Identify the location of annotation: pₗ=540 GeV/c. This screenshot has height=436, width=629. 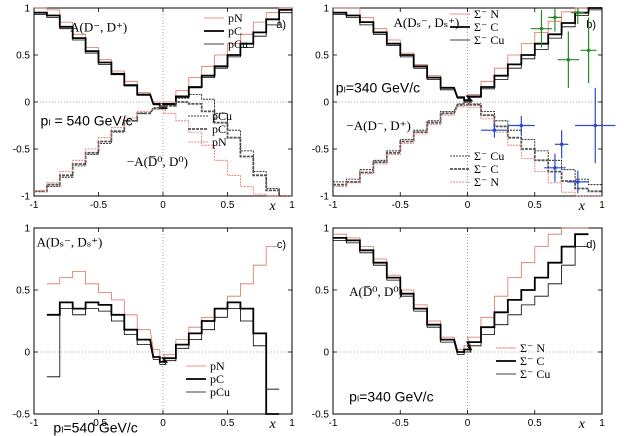
(95, 428).